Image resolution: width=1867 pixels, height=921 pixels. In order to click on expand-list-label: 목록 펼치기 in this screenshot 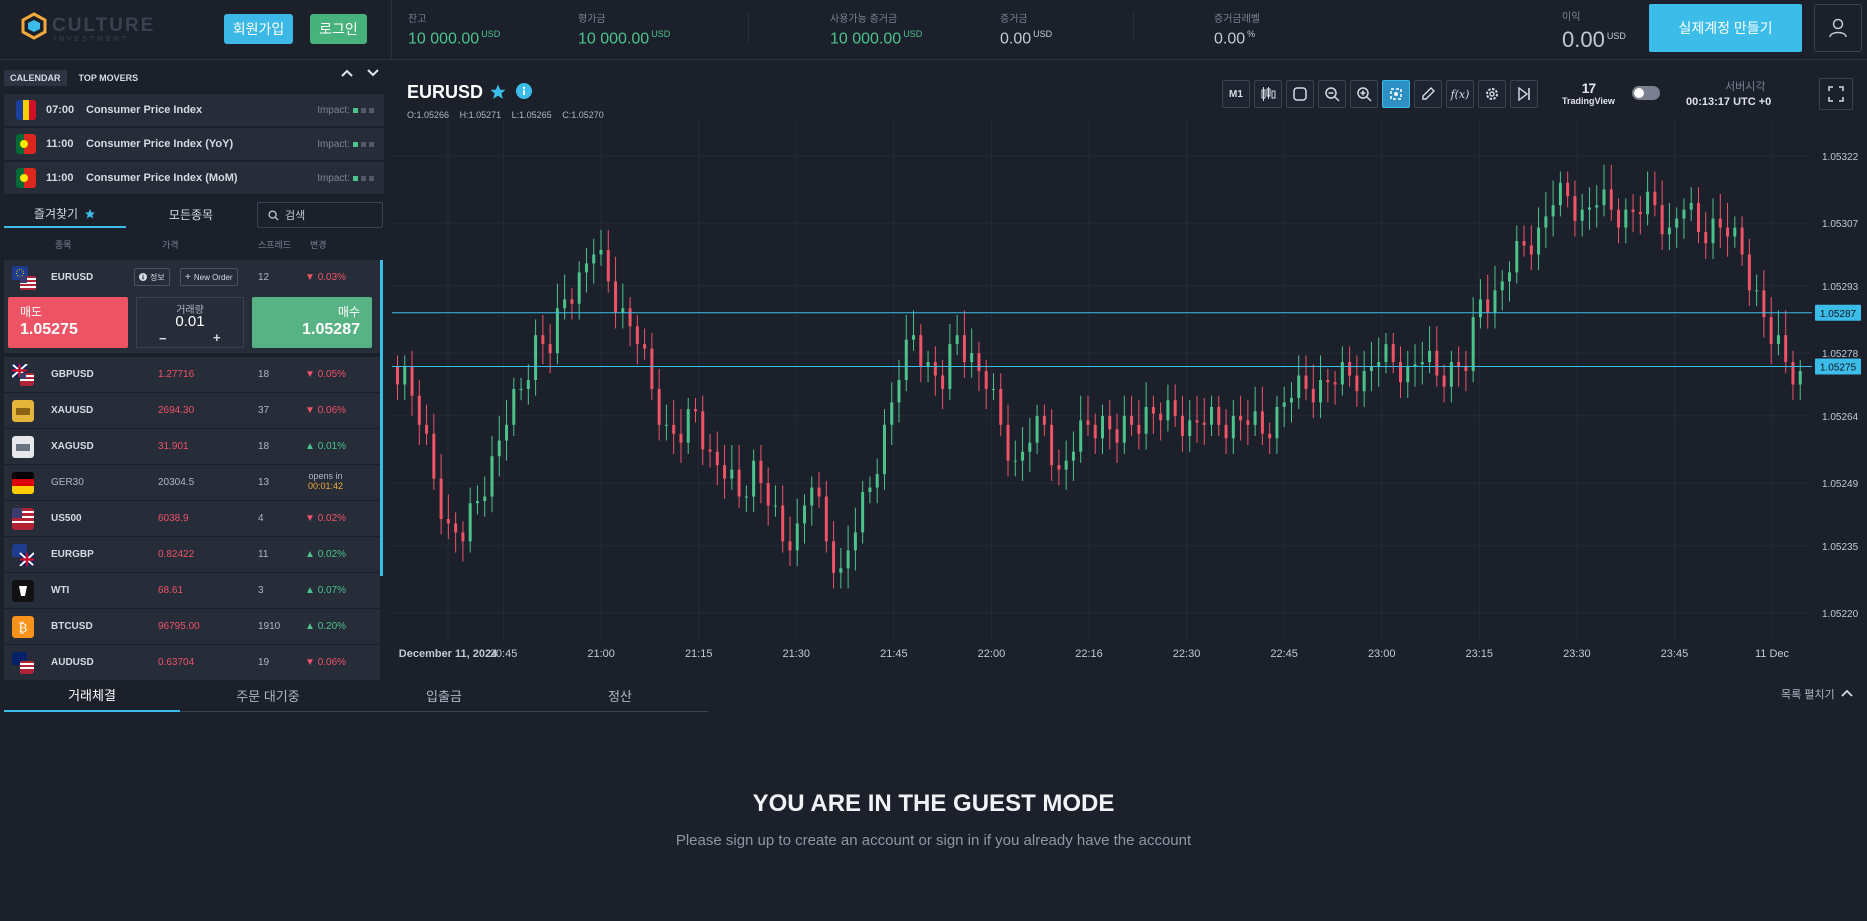, I will do `click(1808, 695)`.